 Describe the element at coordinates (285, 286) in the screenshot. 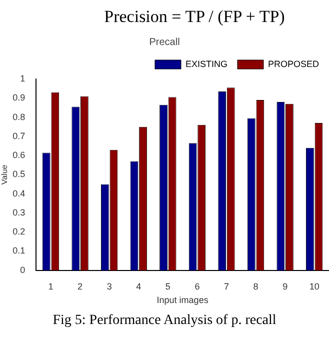

I see `x-tick-label: 9` at that location.